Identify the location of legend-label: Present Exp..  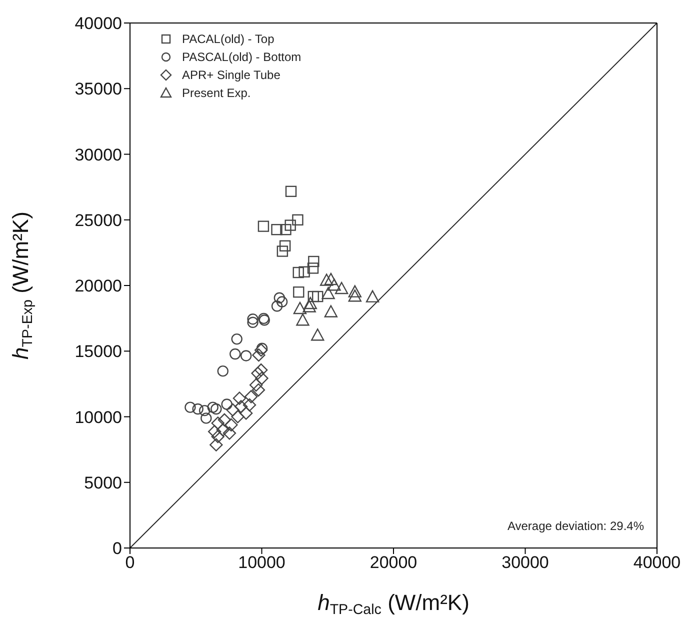
(216, 93).